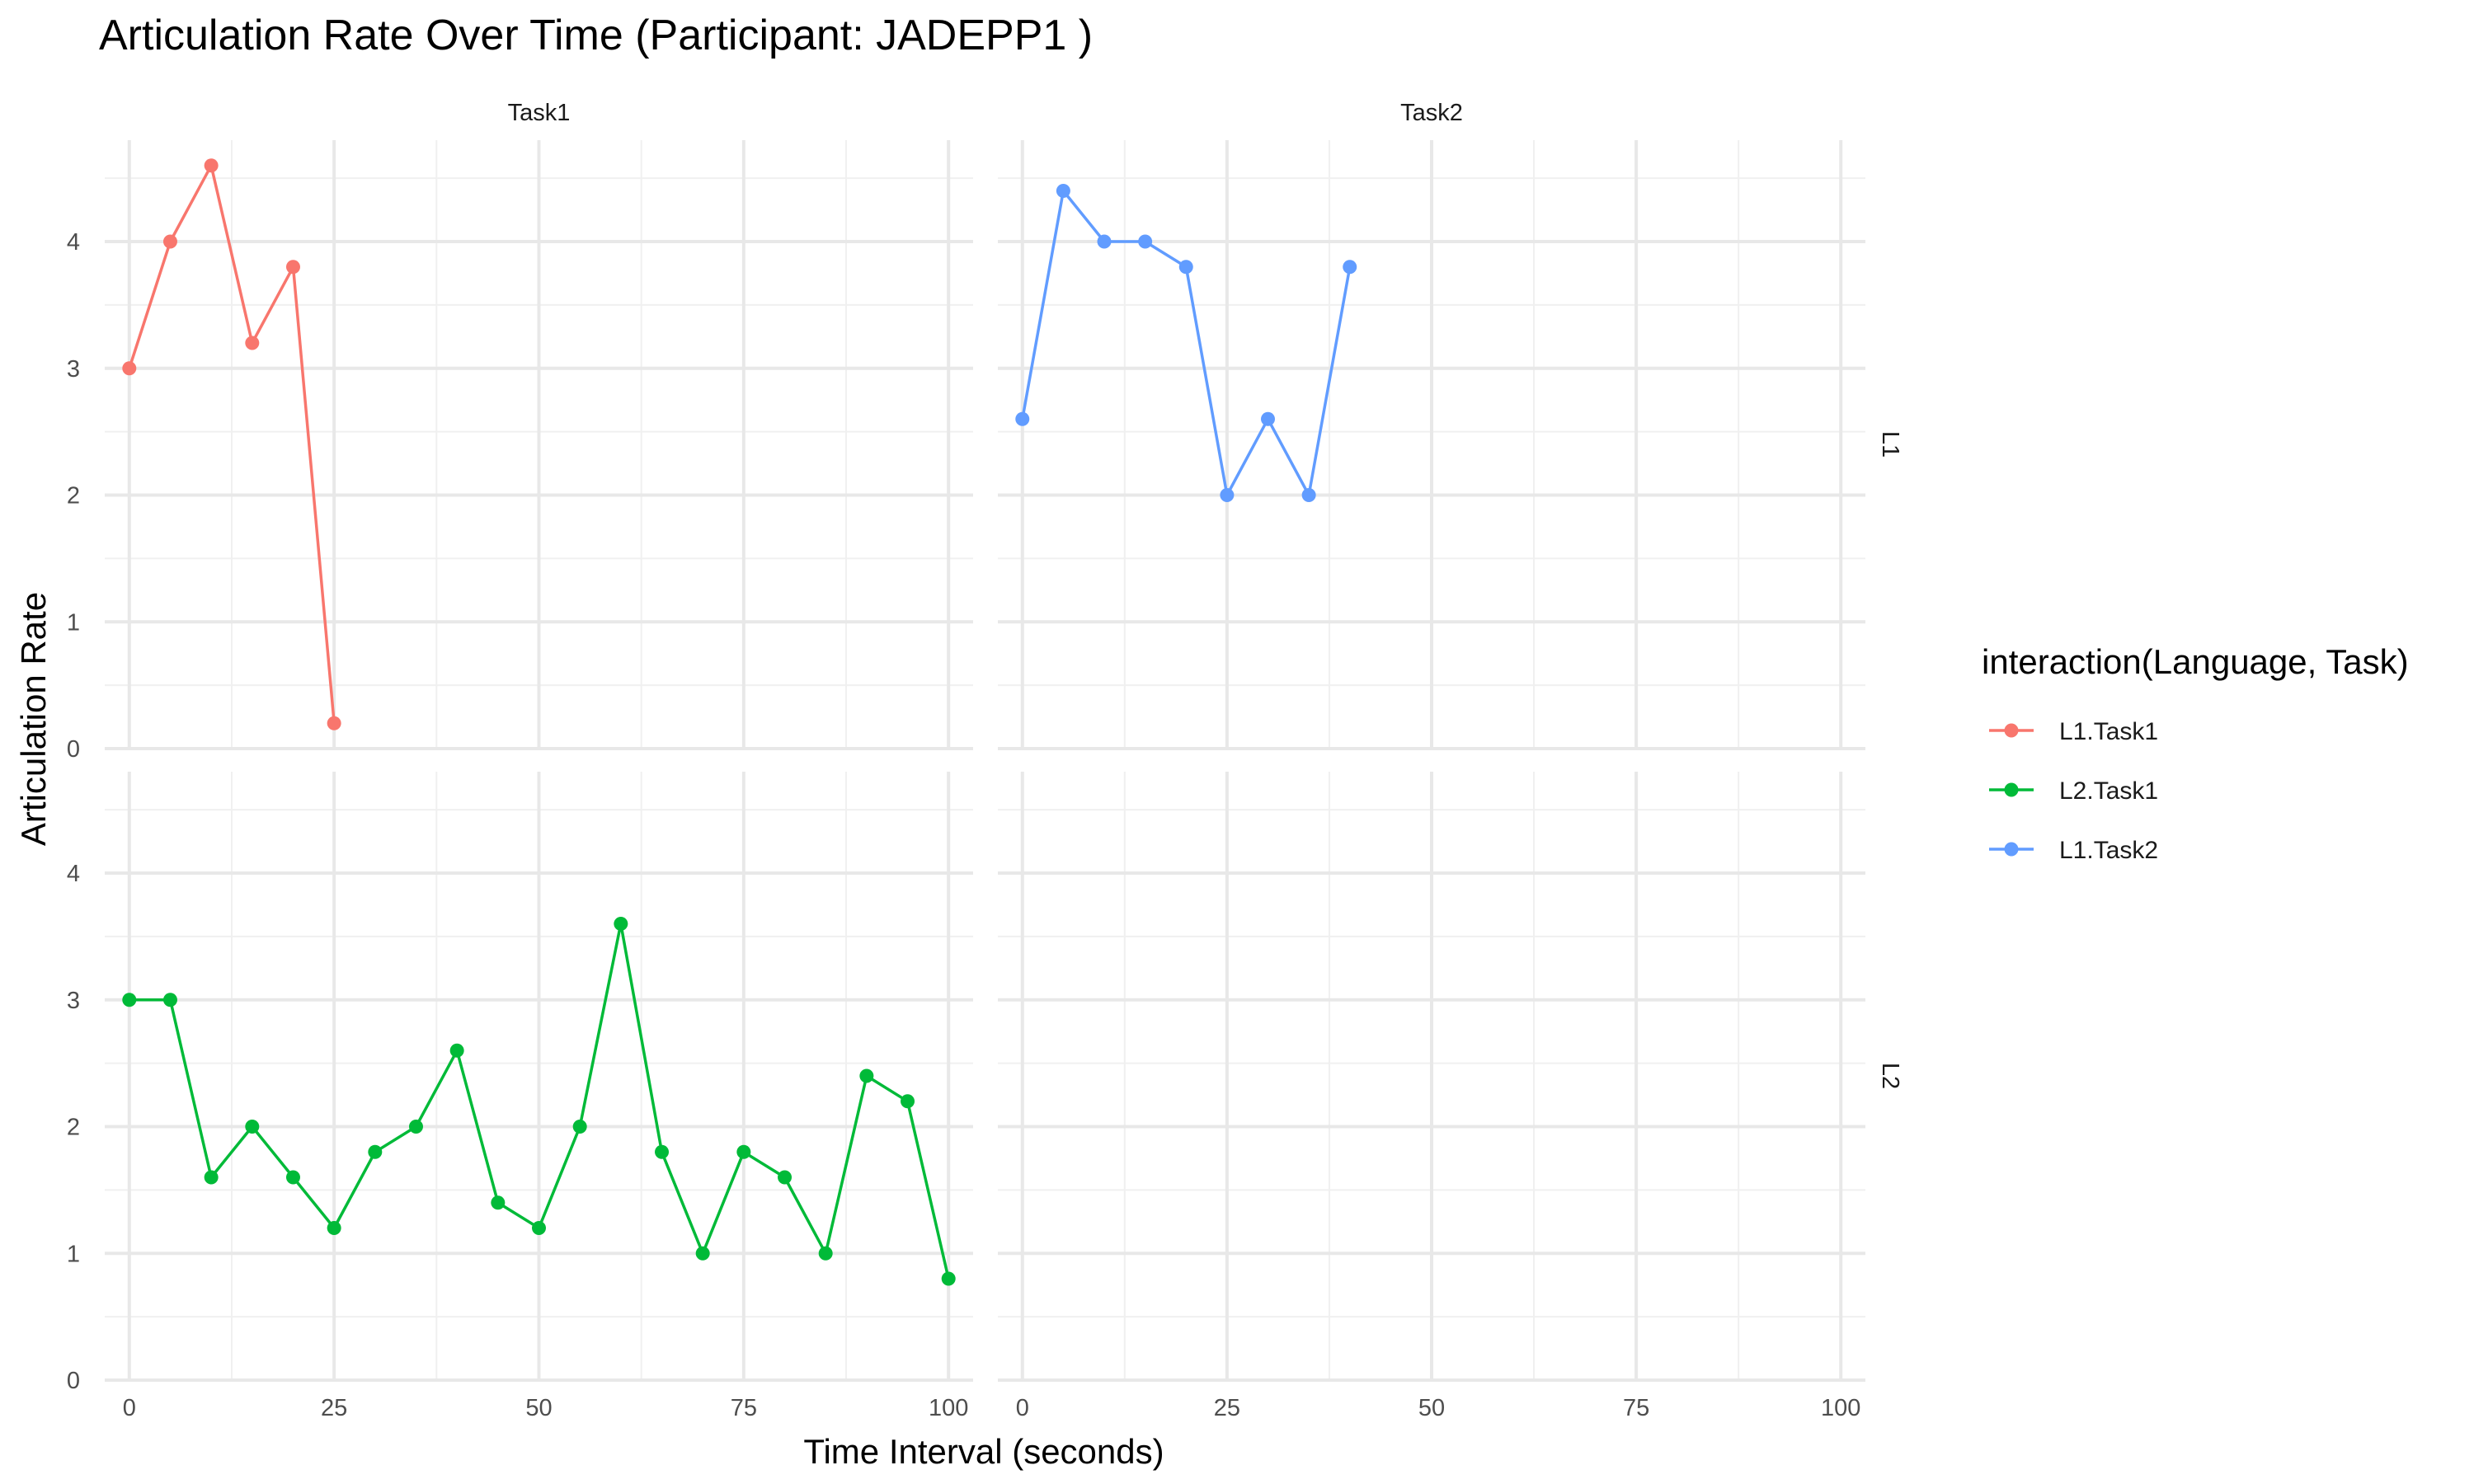 This screenshot has width=2474, height=1484. I want to click on y-axis-title: Articulation Rate, so click(33, 719).